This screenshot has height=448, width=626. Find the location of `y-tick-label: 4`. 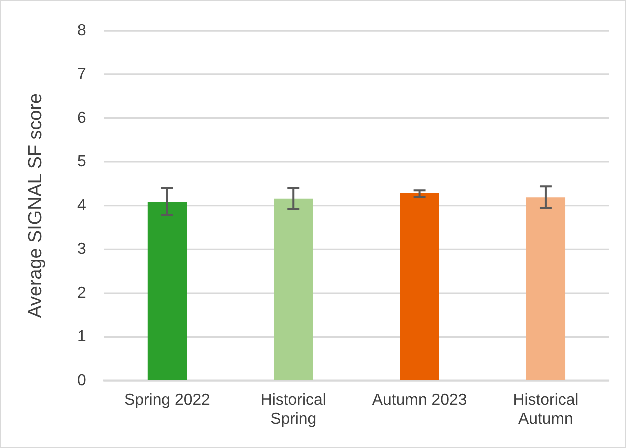

y-tick-label: 4 is located at coordinates (82, 205).